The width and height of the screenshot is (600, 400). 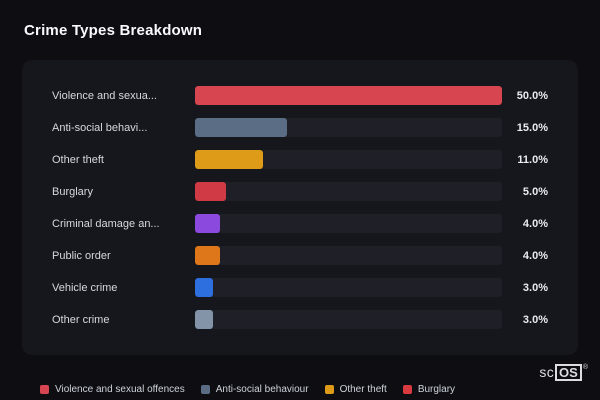 What do you see at coordinates (532, 95) in the screenshot?
I see `value-label: 50.0%` at bounding box center [532, 95].